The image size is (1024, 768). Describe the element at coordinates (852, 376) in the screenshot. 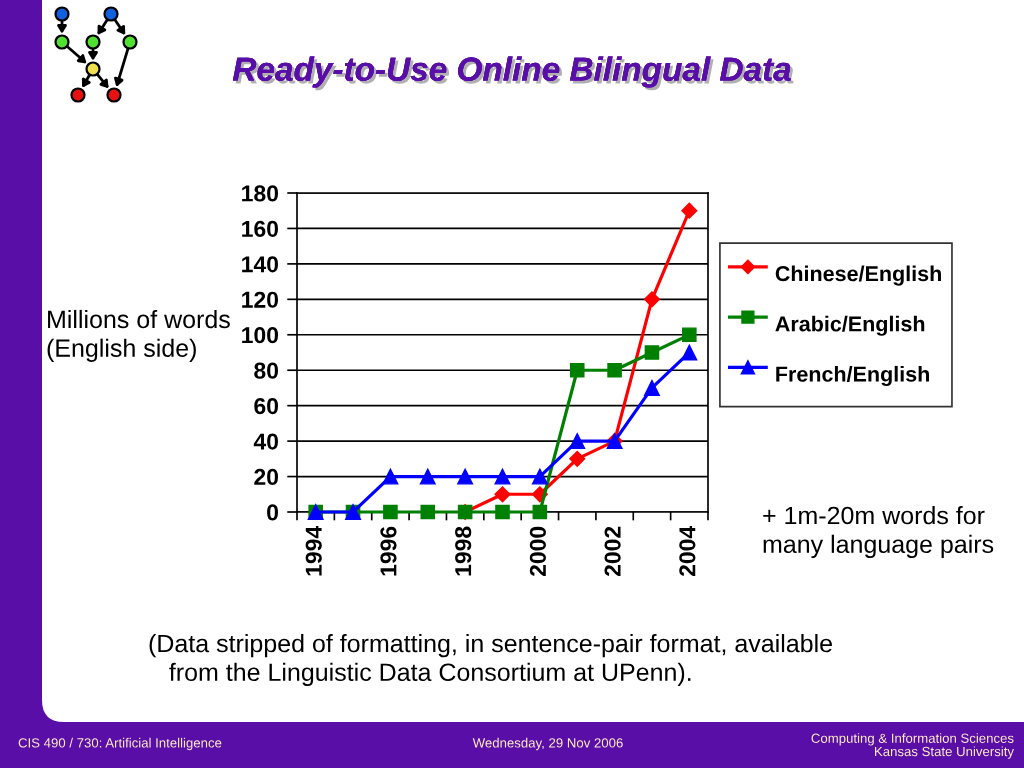

I see `legend-label: French/English` at that location.